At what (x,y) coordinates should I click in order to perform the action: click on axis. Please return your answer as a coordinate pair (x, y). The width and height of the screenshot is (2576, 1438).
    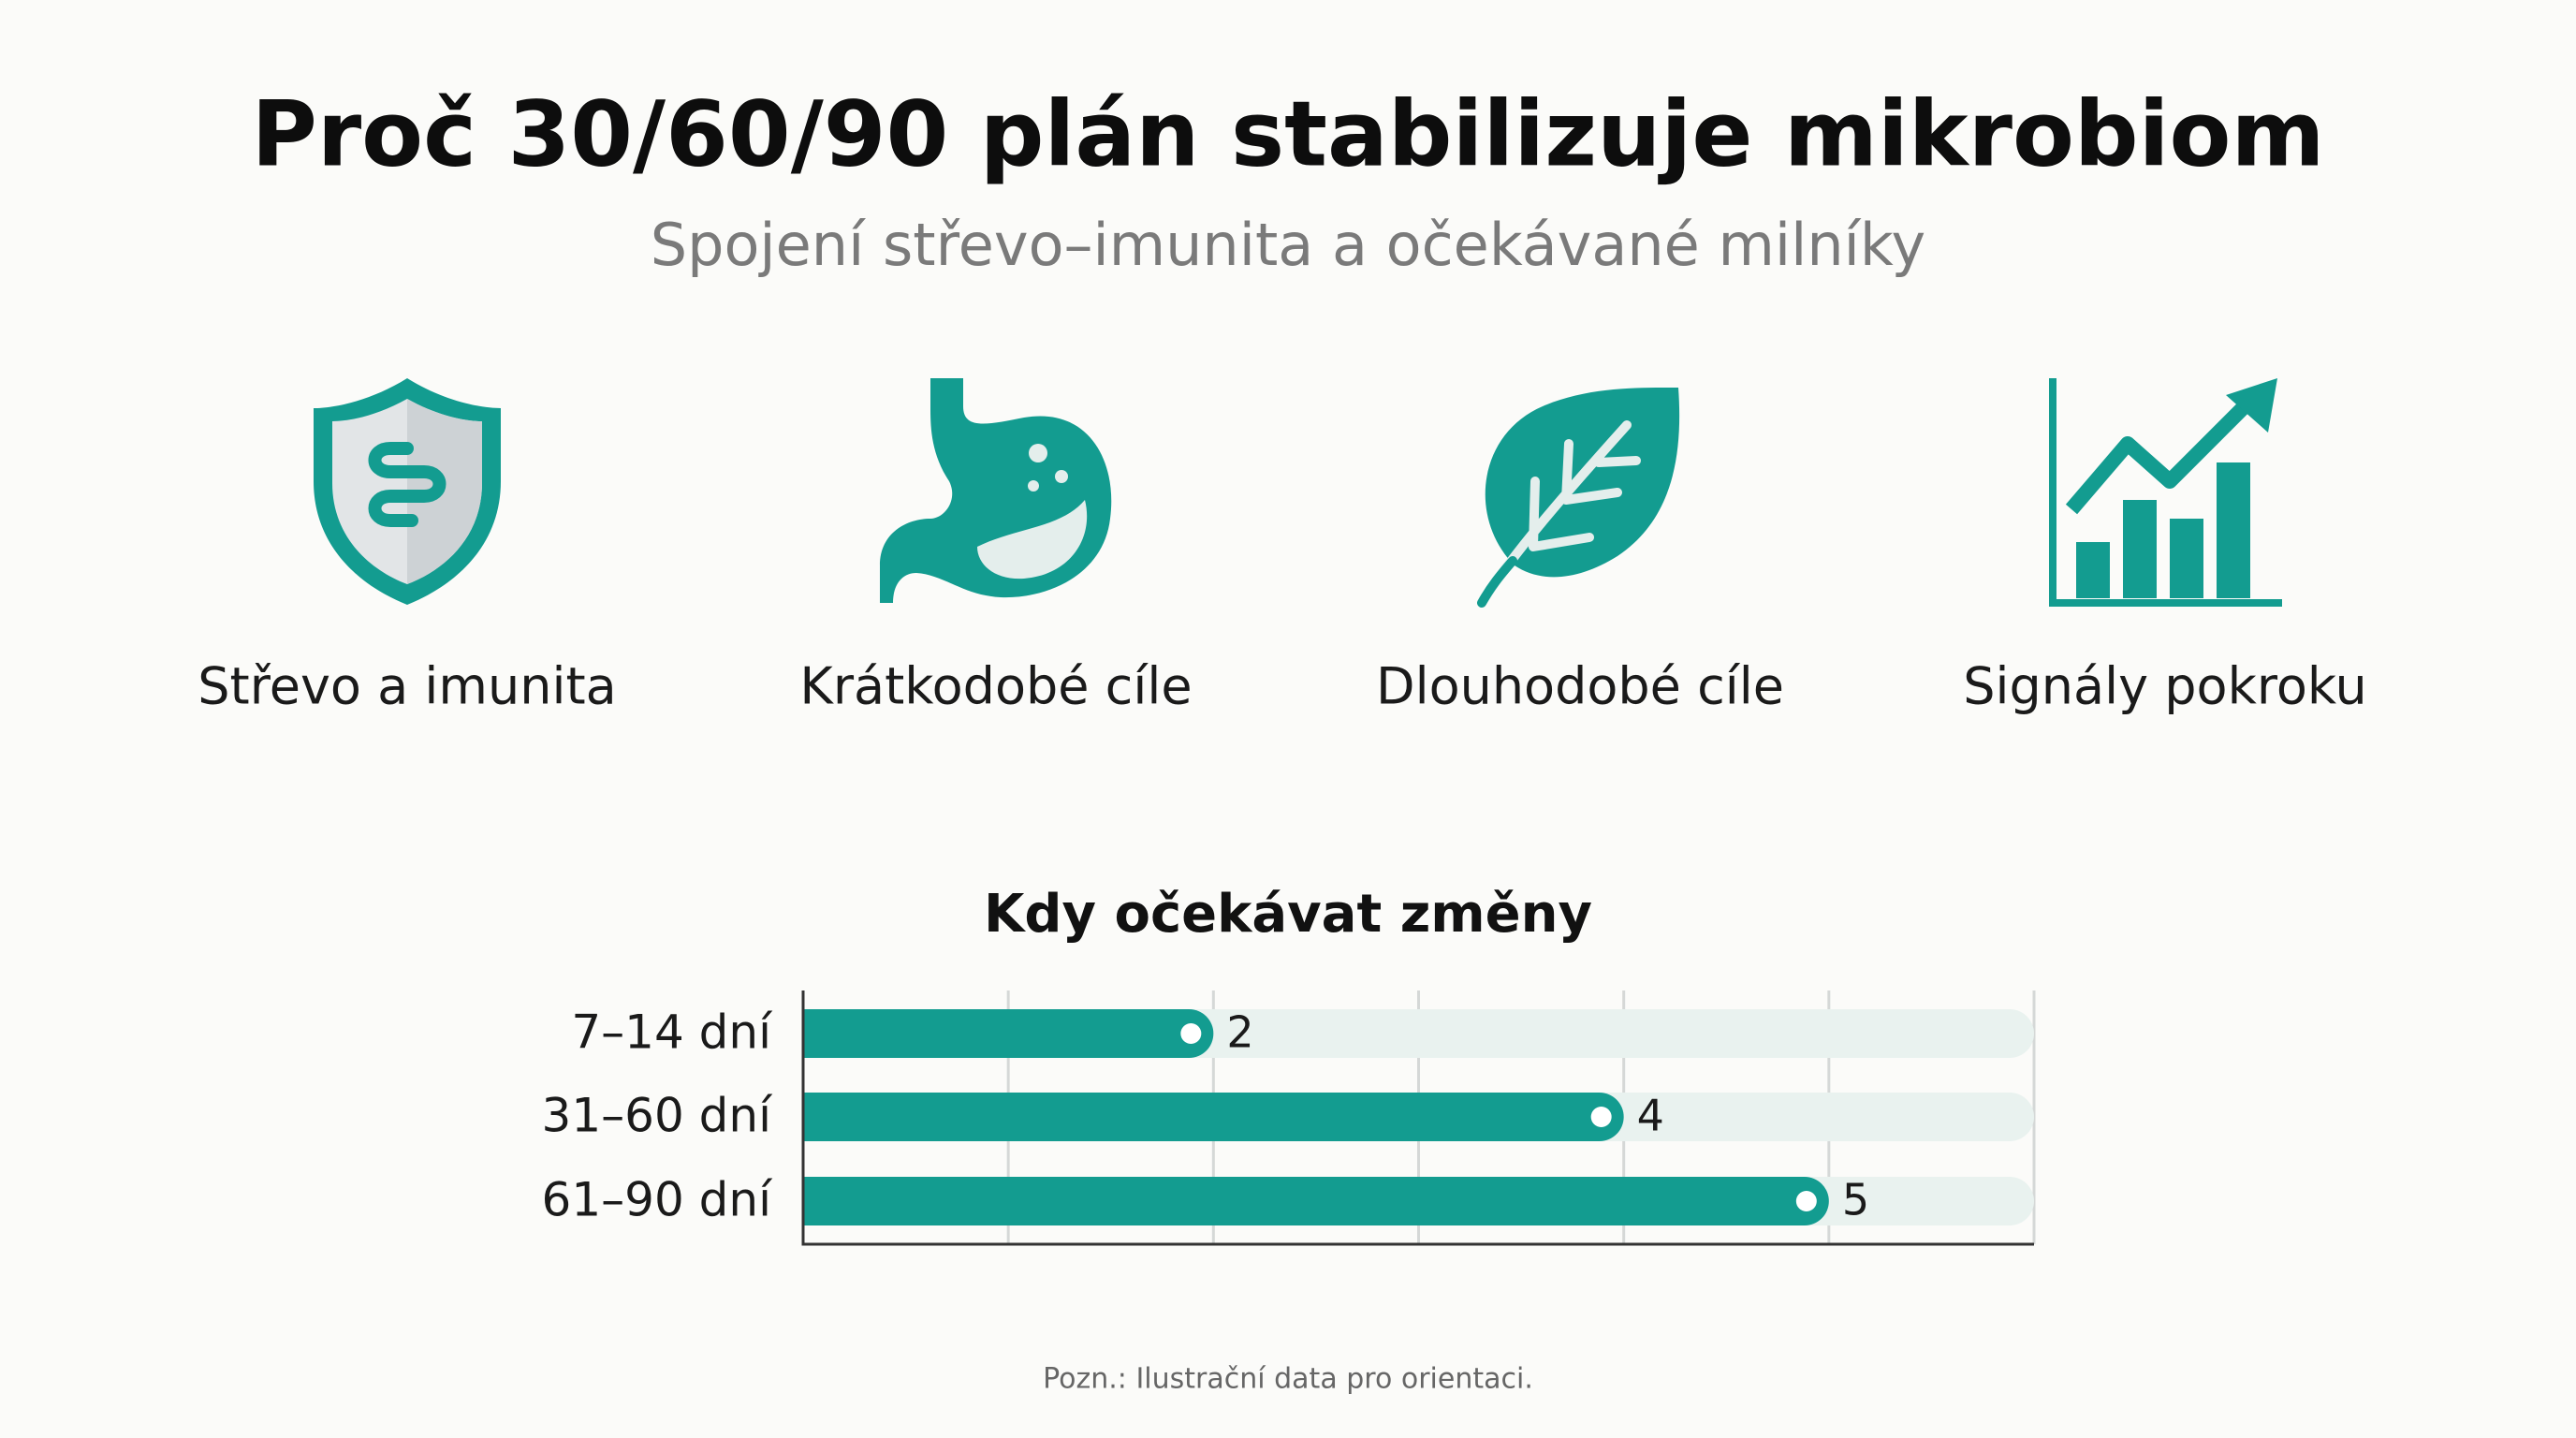
    Looking at the image, I should click on (1417, 1118).